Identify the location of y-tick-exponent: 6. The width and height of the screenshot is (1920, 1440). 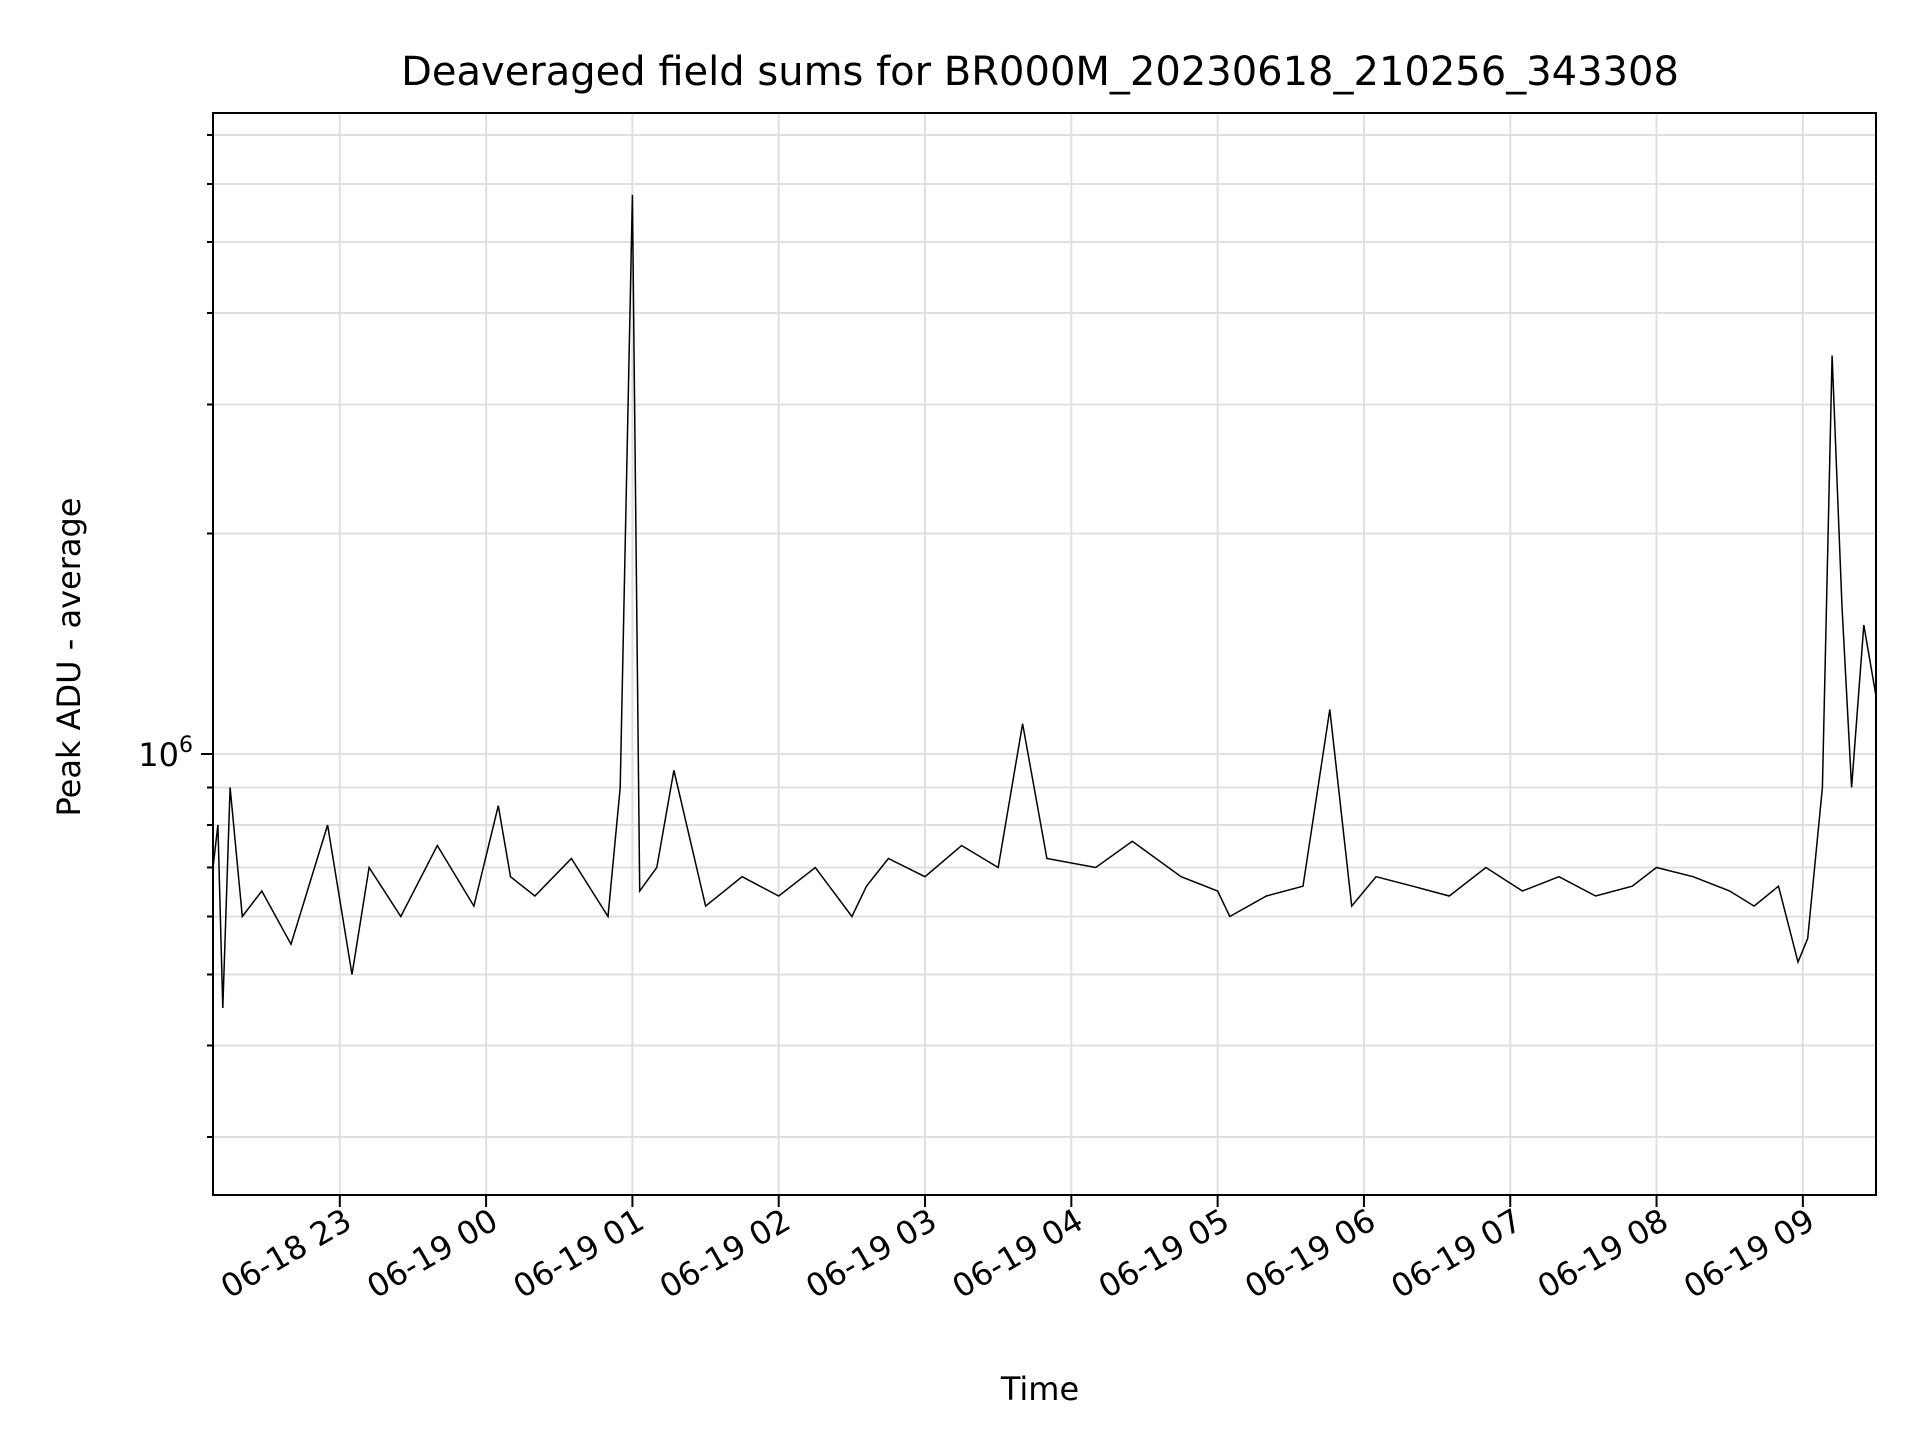
(186, 745).